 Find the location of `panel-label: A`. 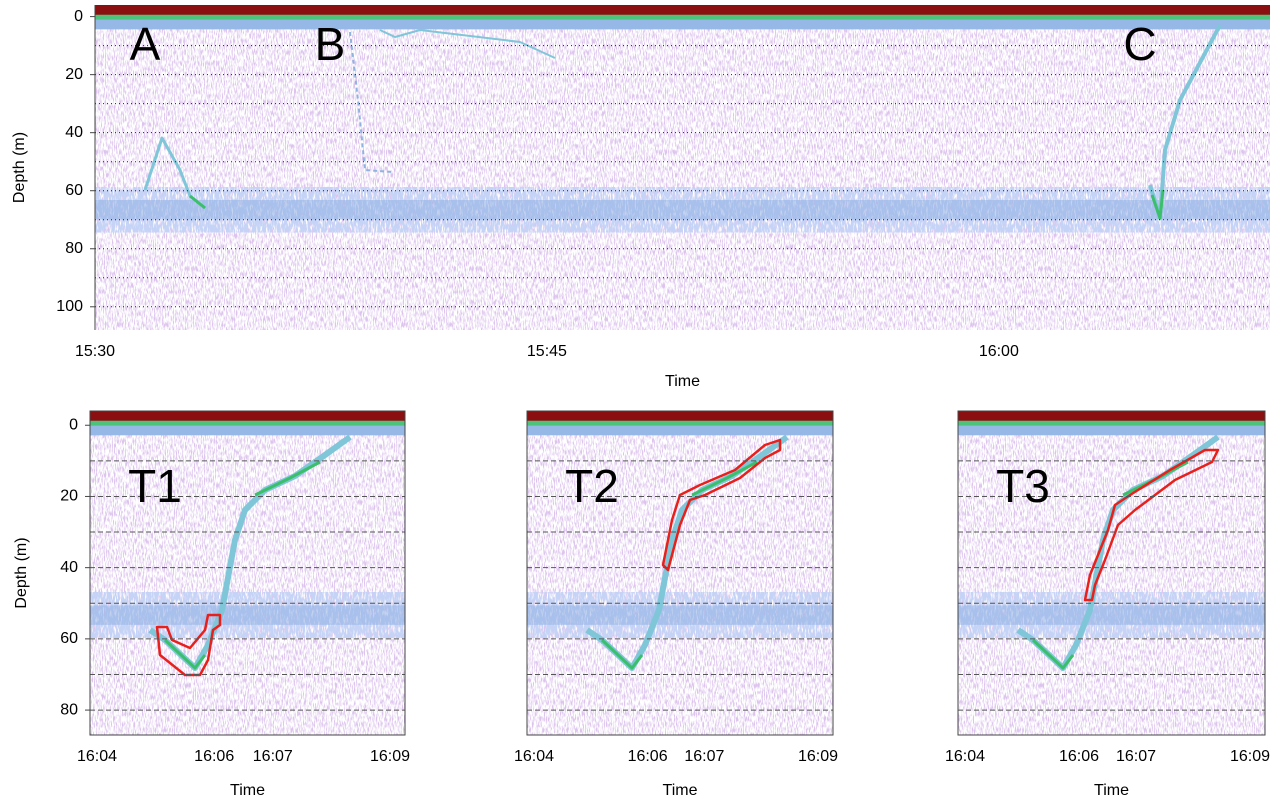

panel-label: A is located at coordinates (145, 44).